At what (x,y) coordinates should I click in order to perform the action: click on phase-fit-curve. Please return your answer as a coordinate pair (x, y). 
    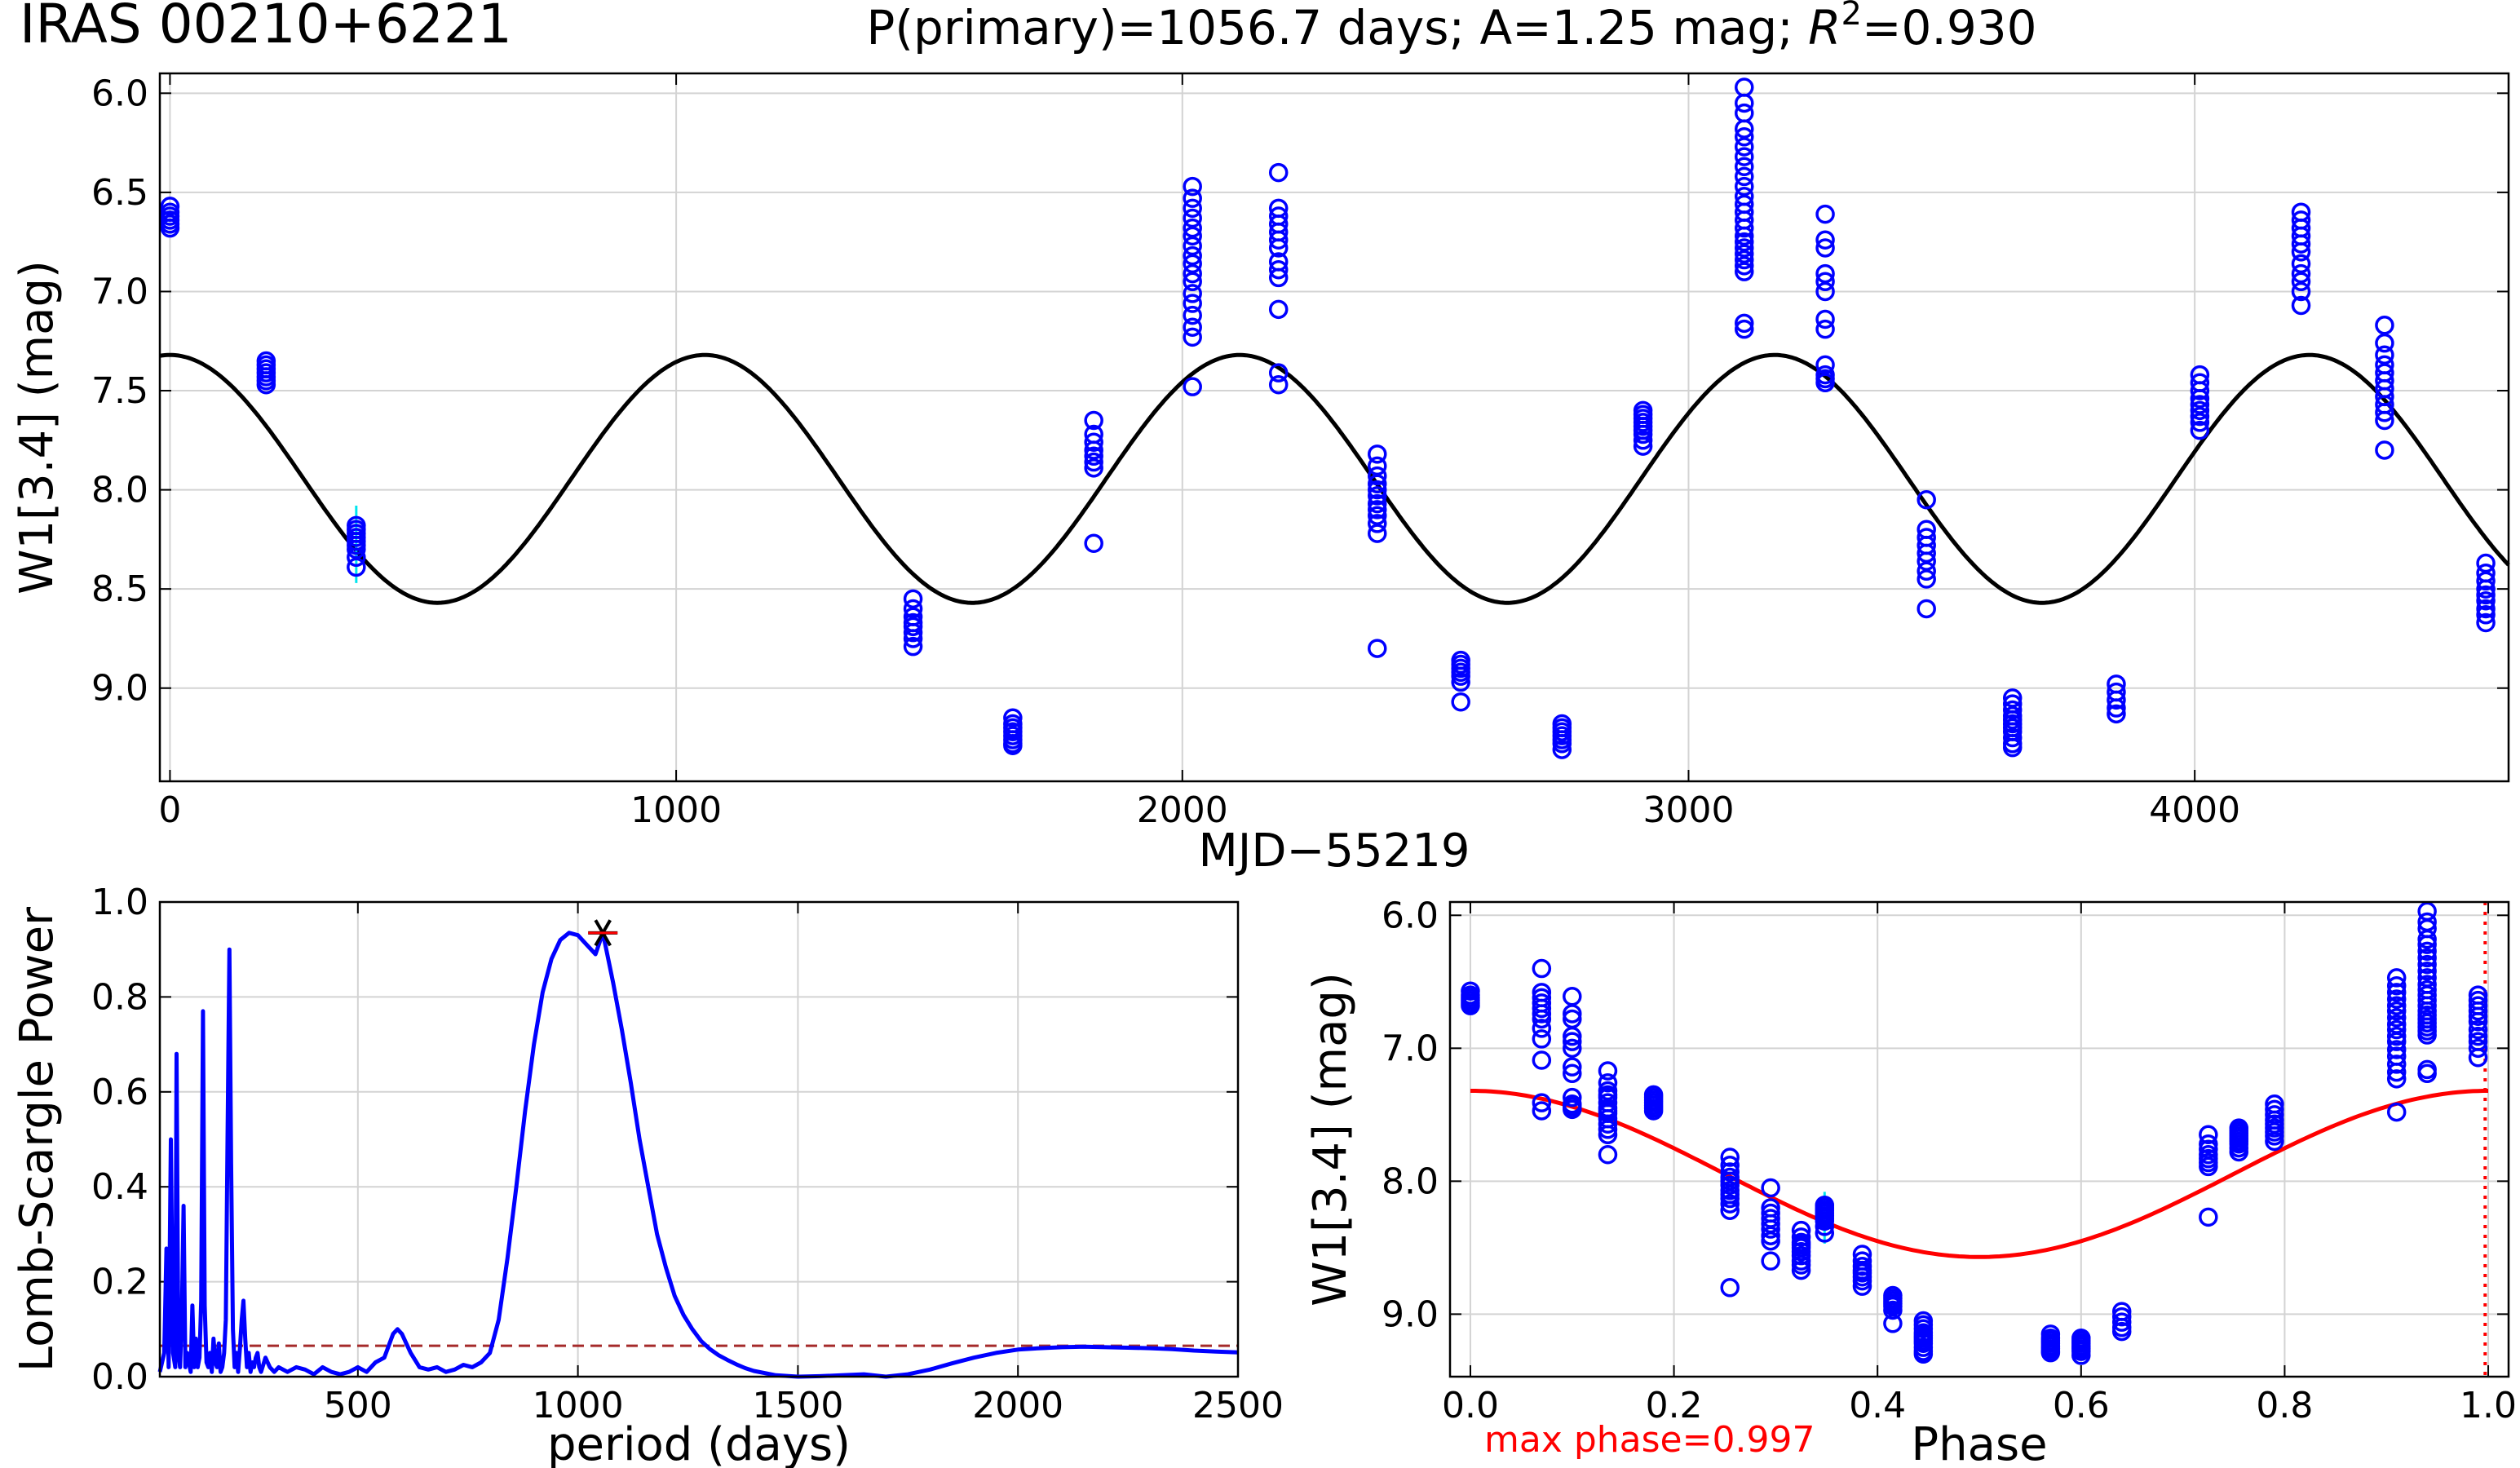
    Looking at the image, I should click on (1979, 1174).